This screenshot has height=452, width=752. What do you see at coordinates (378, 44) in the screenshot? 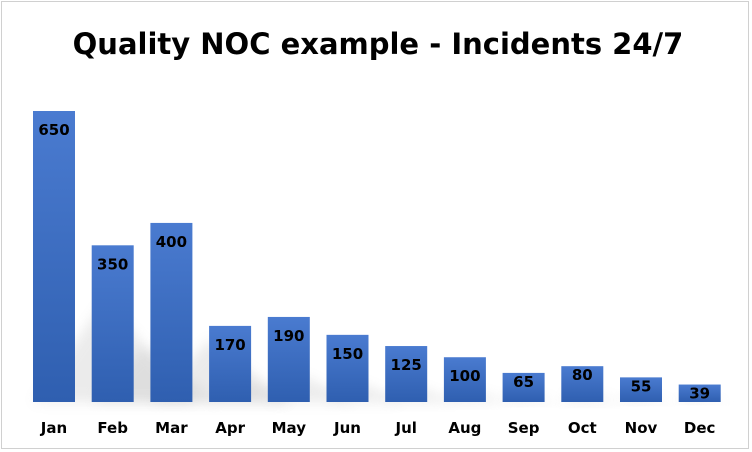
I see `chart-title: Quality NOC example - Incidents 24/7` at bounding box center [378, 44].